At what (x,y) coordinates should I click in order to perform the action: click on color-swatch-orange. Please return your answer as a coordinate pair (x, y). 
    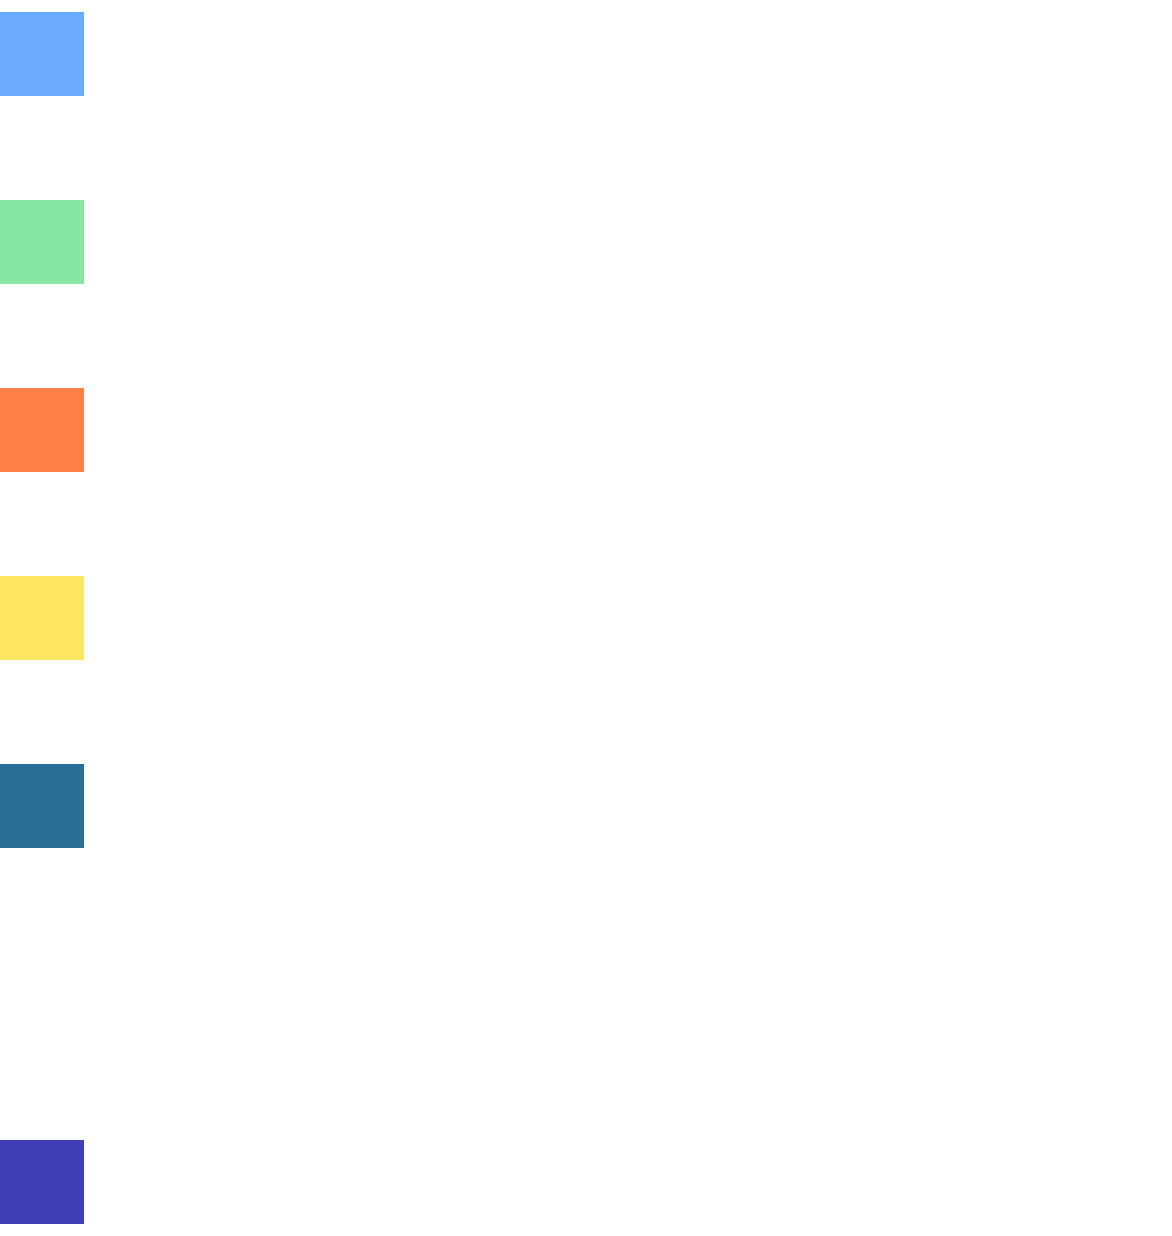
    Looking at the image, I should click on (42, 430).